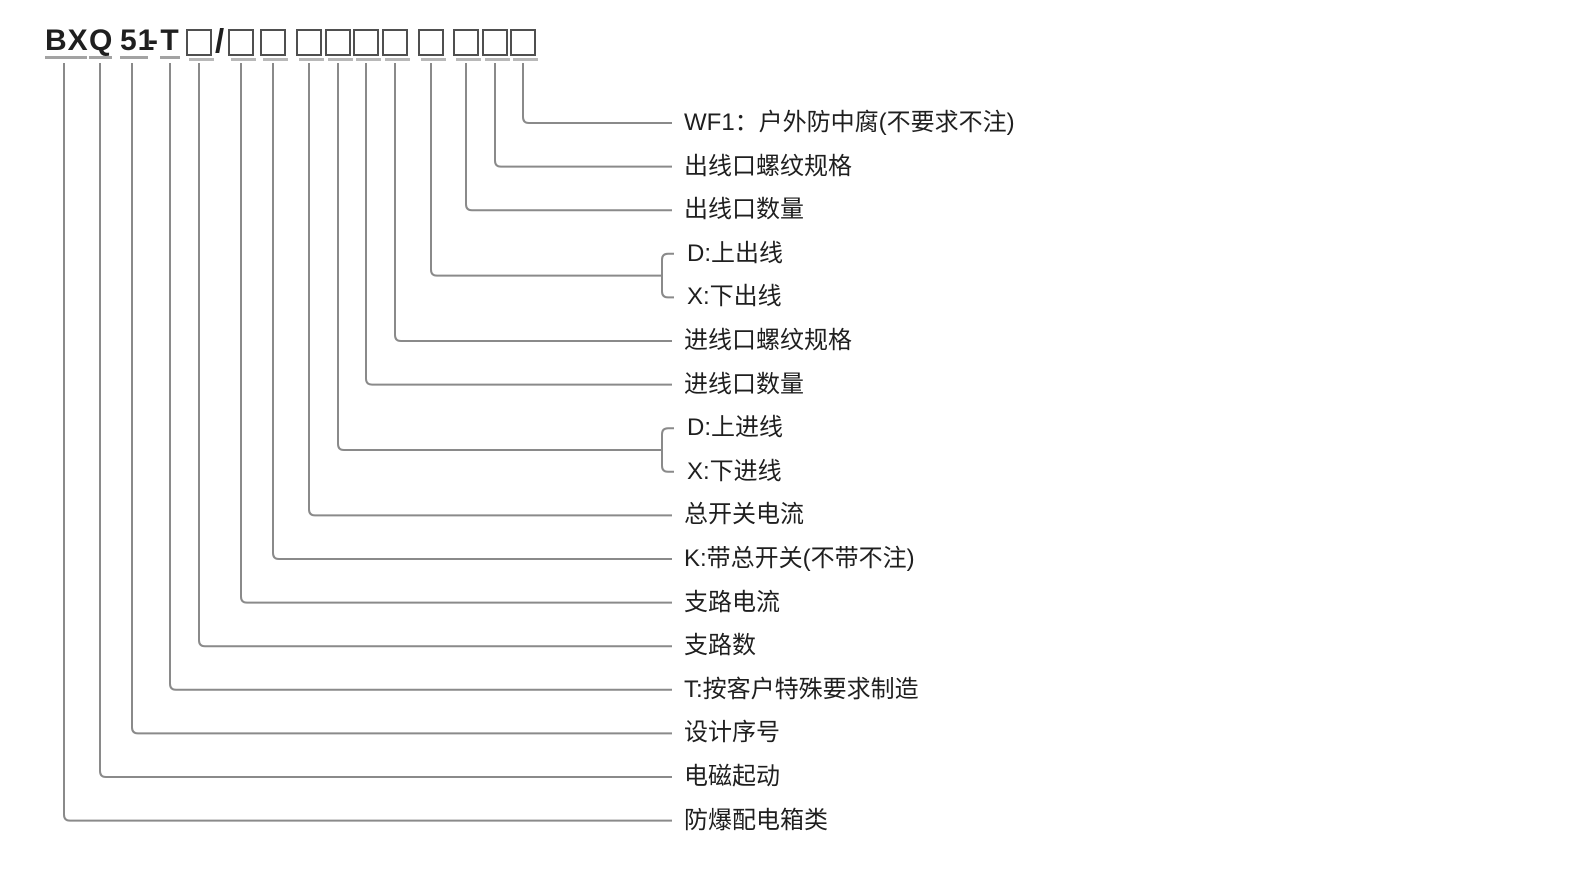 This screenshot has height=884, width=1593. Describe the element at coordinates (849, 122) in the screenshot. I see `branch-label: WF1：户外防中腐(不要求不注)` at that location.